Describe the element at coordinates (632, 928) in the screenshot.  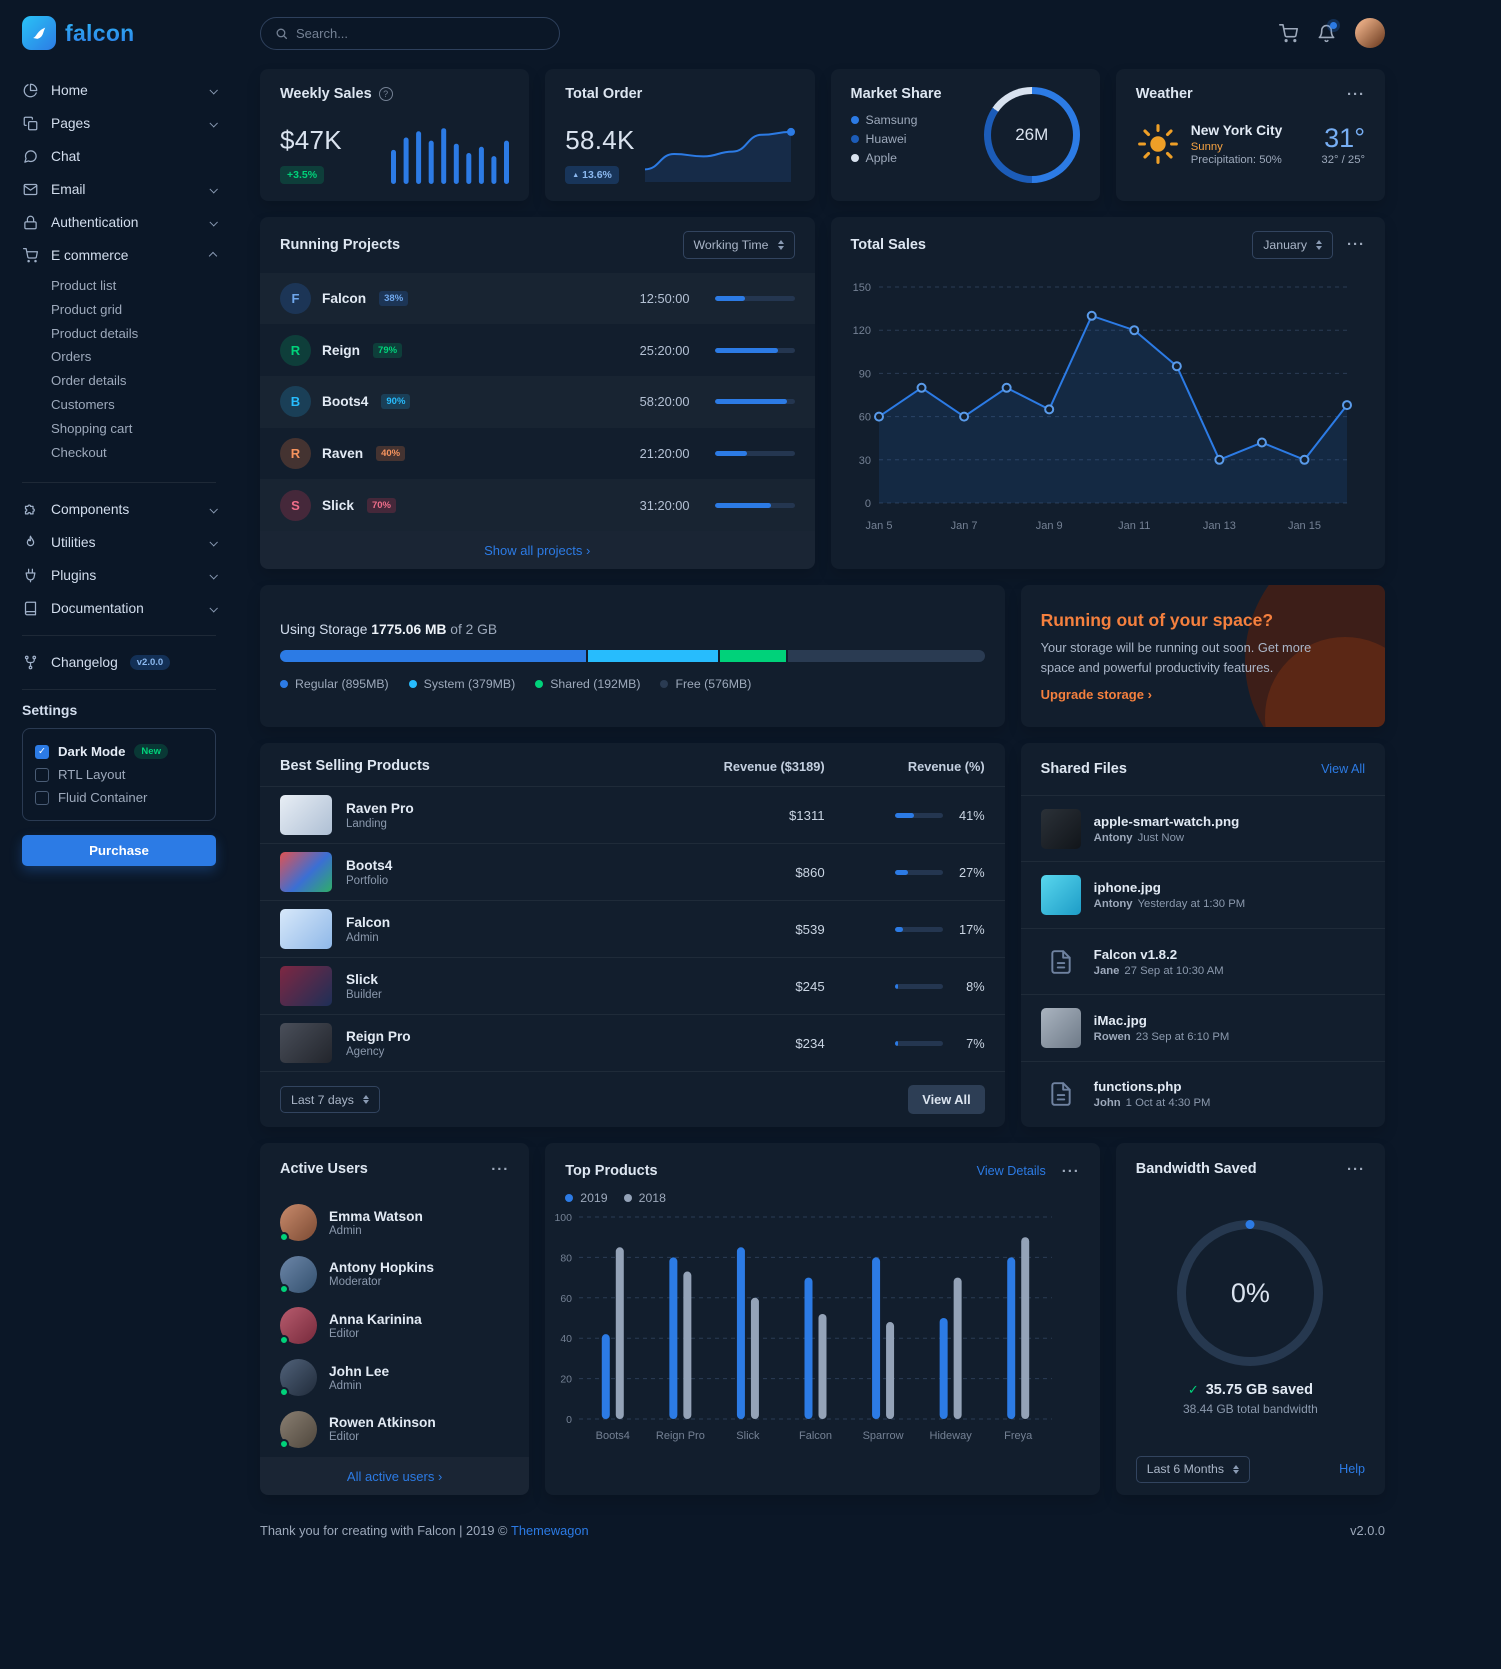
I see `product-row: Falcon Admin $539 17%` at that location.